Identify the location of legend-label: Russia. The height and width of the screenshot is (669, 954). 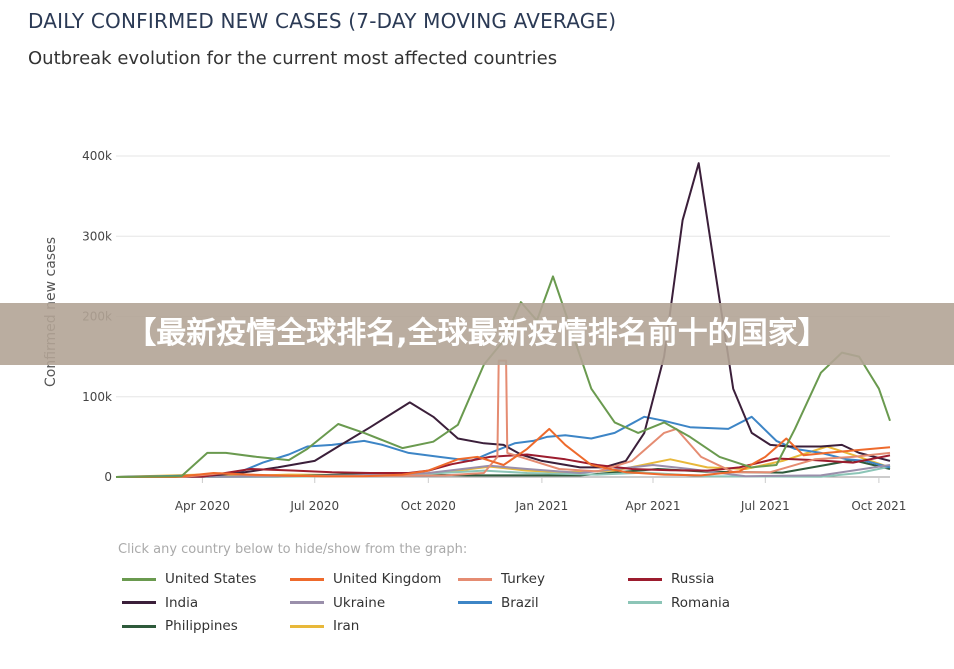
(693, 579).